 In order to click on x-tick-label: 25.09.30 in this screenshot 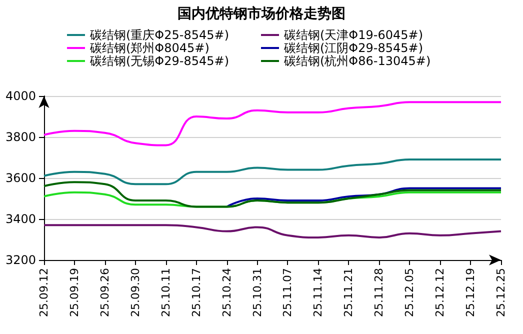, I will do `click(135, 292)`.